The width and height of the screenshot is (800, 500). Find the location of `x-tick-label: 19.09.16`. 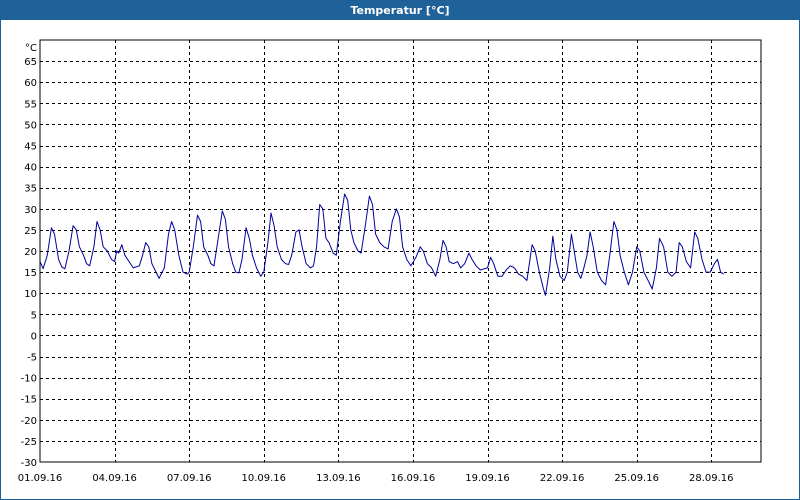

x-tick-label: 19.09.16 is located at coordinates (487, 478).